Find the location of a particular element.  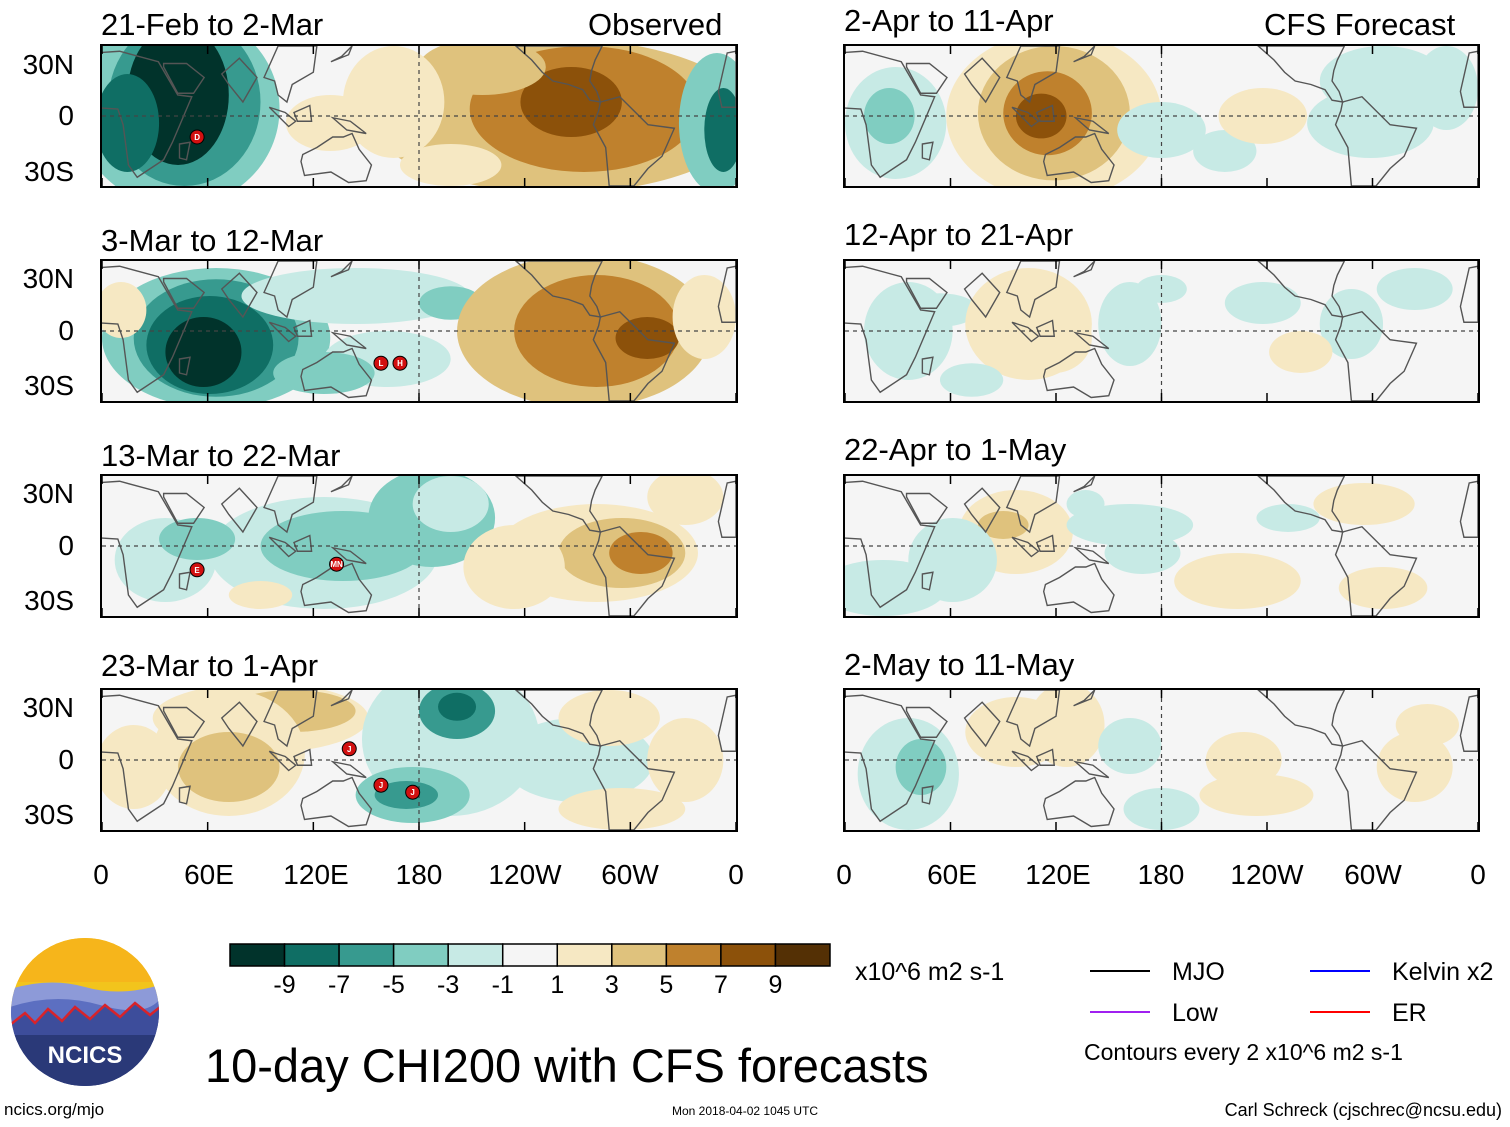

storm-label: MN is located at coordinates (336, 564).